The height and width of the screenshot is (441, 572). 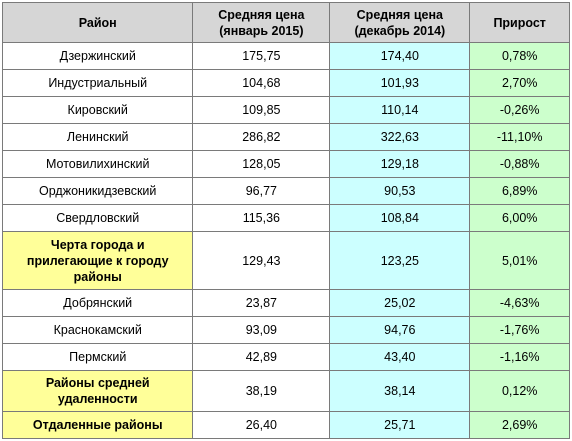 I want to click on cell-jan-2015: 42,89, so click(x=261, y=357).